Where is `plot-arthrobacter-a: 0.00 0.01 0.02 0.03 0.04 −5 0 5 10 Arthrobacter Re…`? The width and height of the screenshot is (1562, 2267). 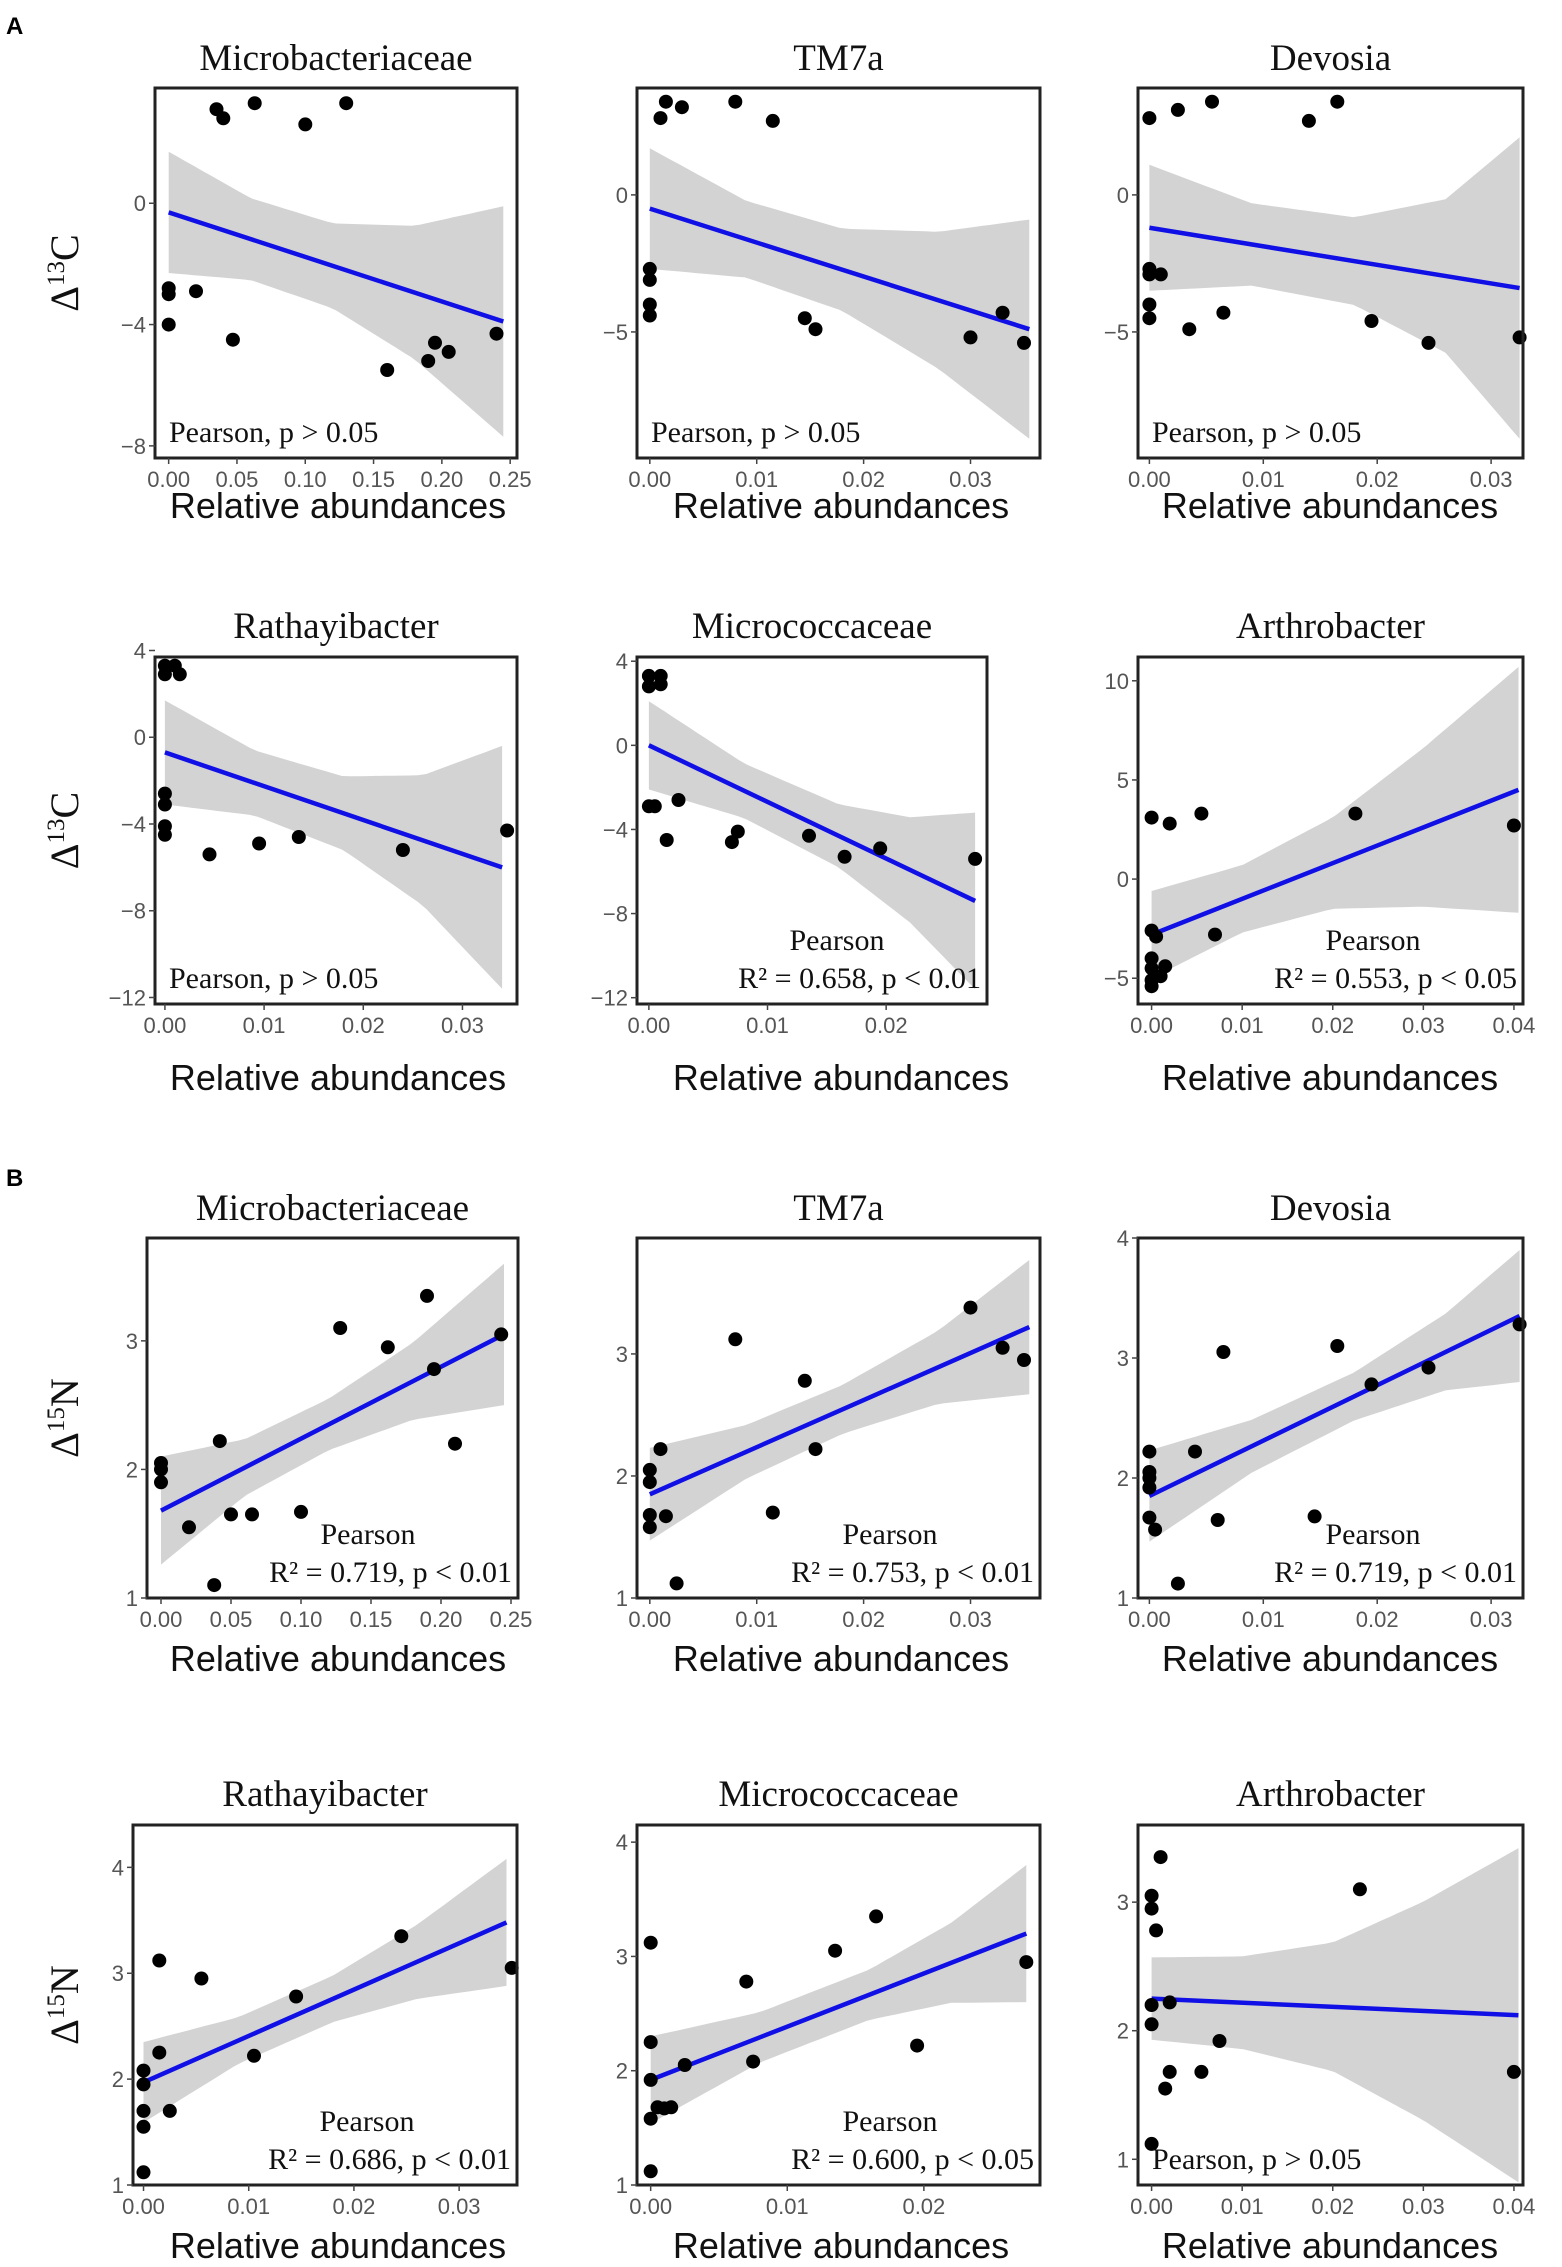
plot-arthrobacter-a: 0.00 0.01 0.02 0.03 0.04 −5 0 5 10 Arthrobacter Re… is located at coordinates (1319, 852).